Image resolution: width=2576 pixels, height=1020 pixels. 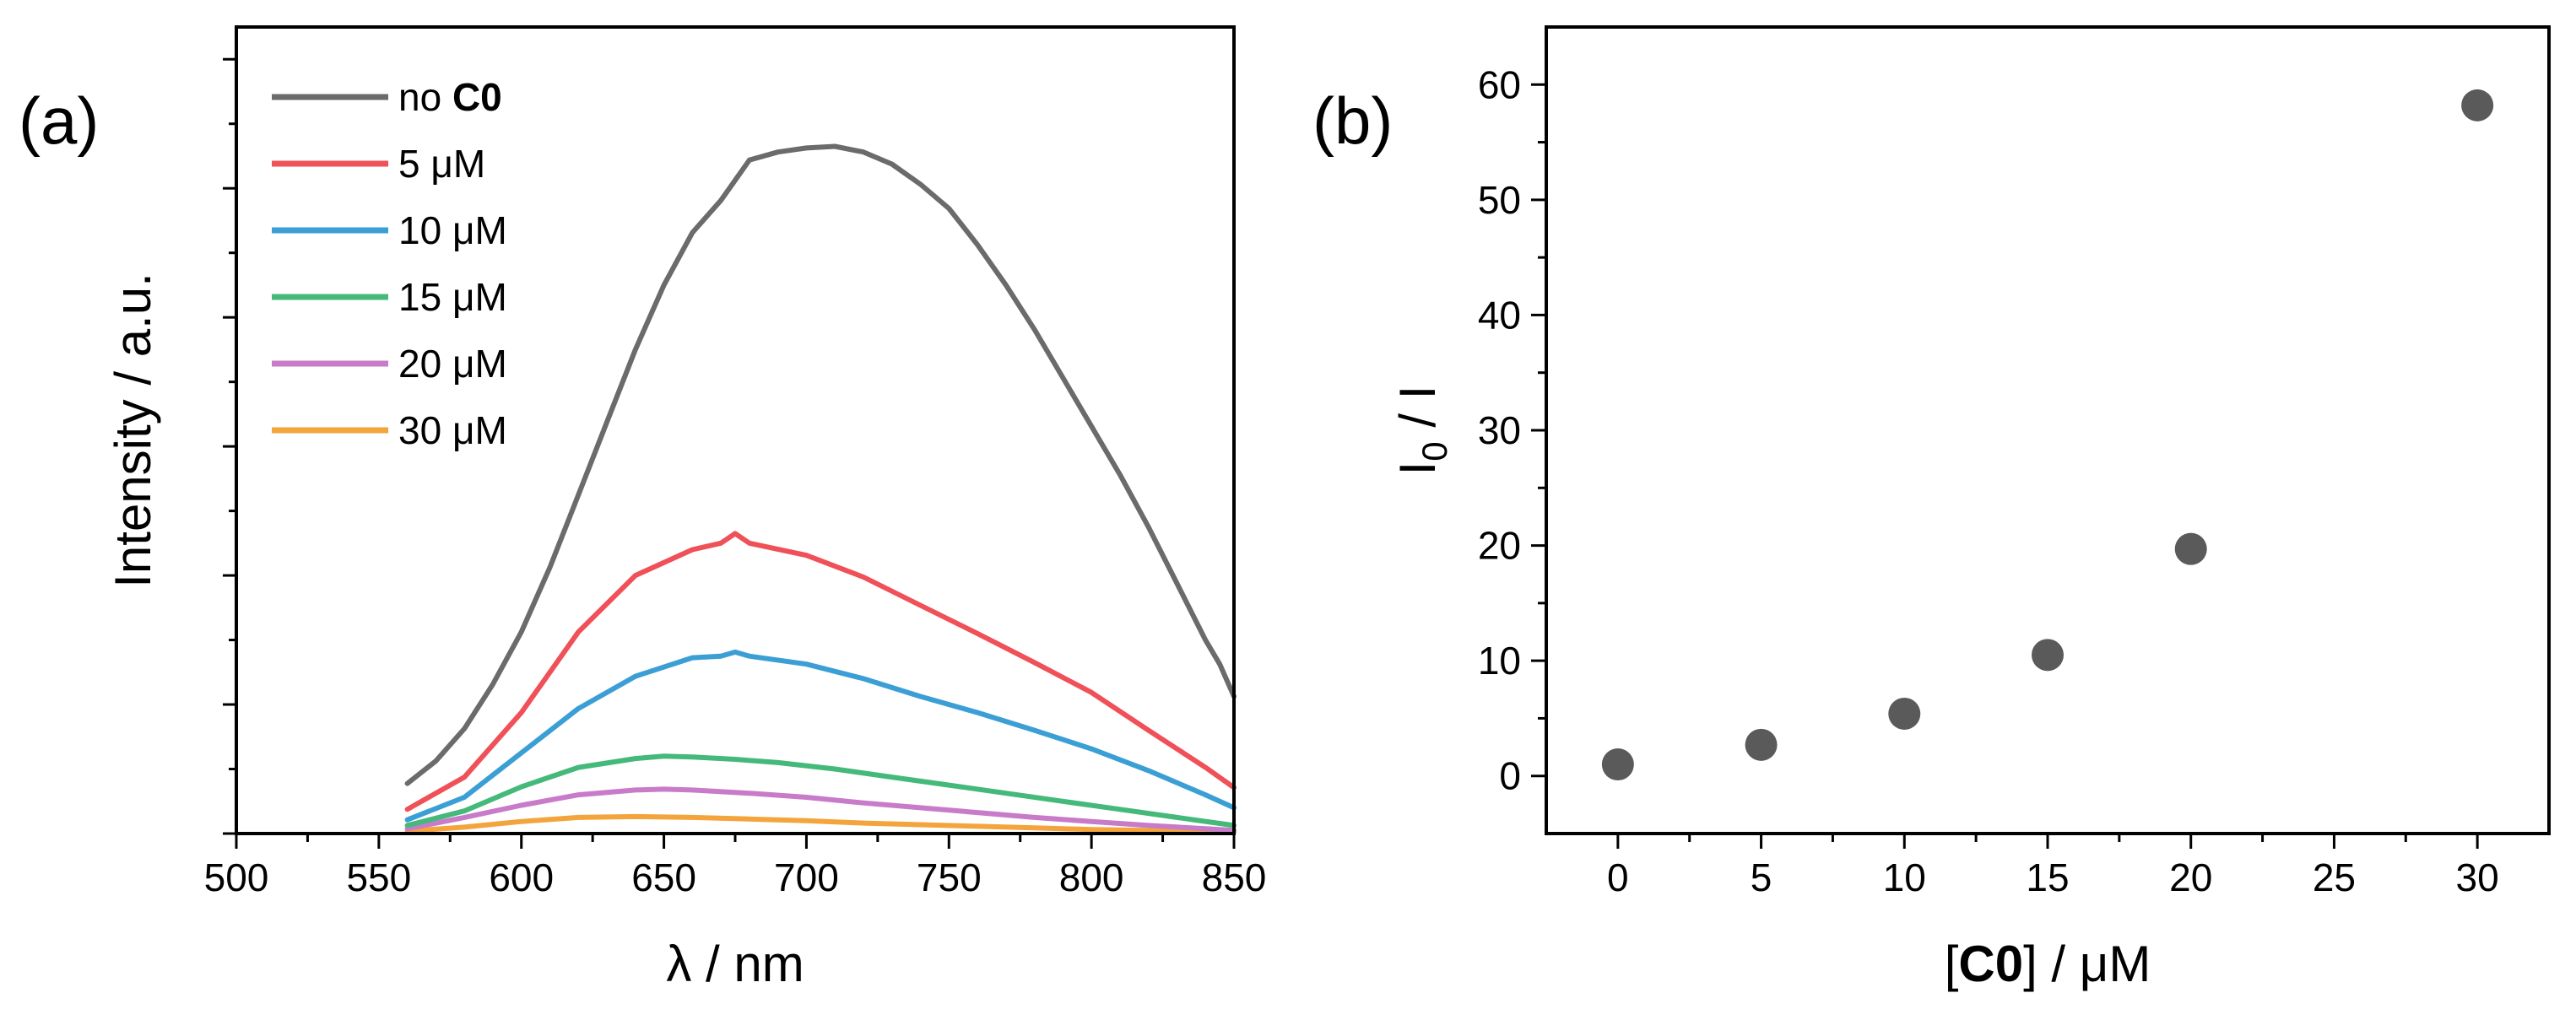 I want to click on sv-x-tick-label: 25, so click(x=2334, y=877).